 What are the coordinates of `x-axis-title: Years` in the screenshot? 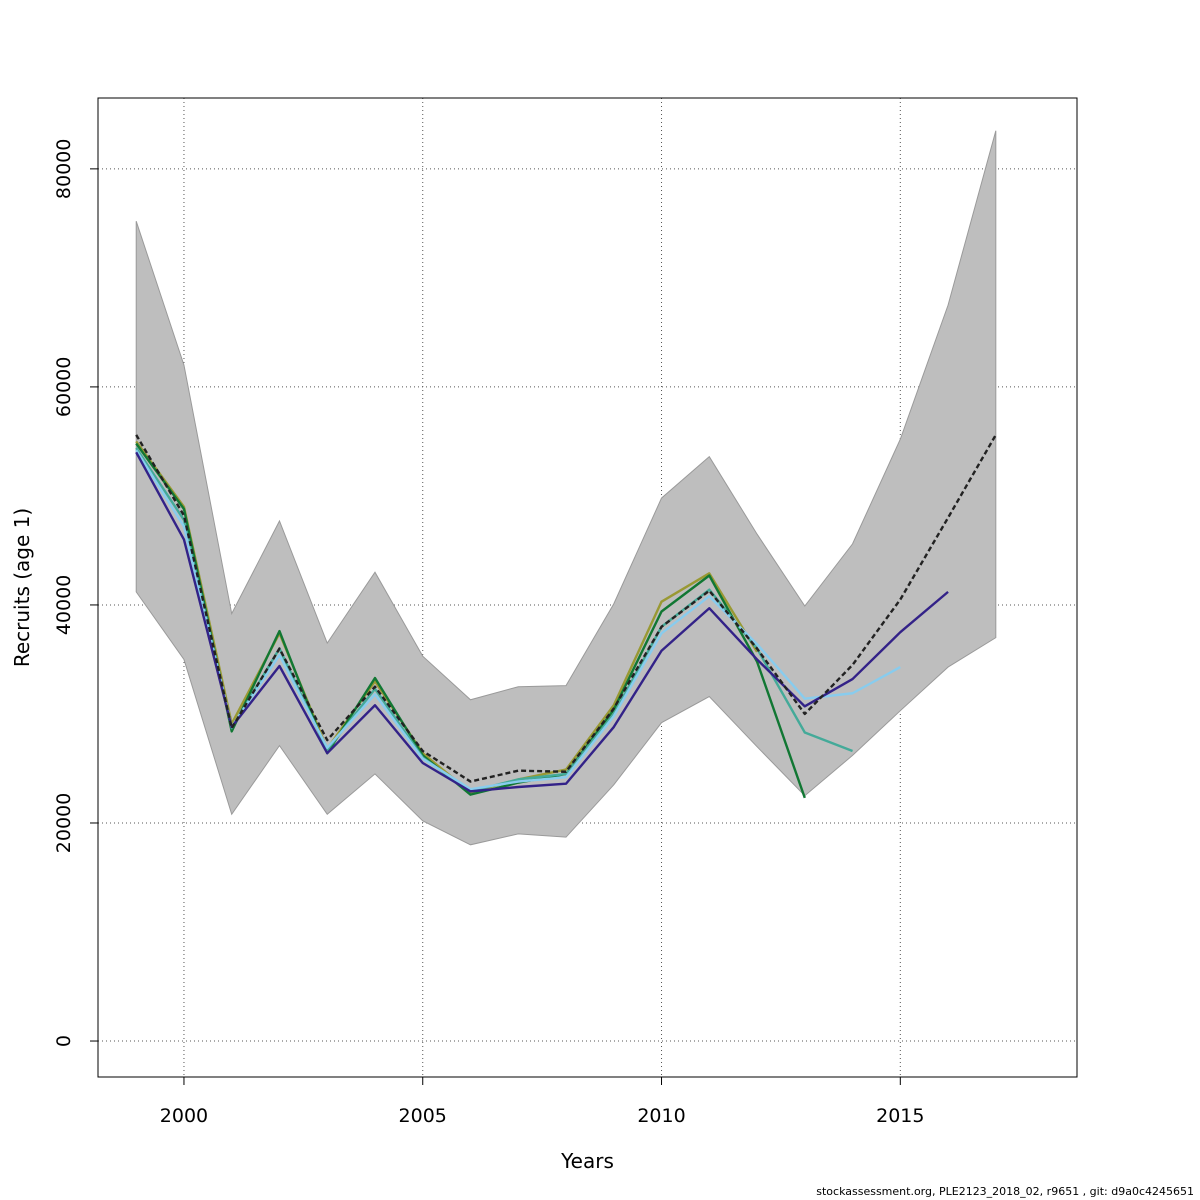 It's located at (587, 1161).